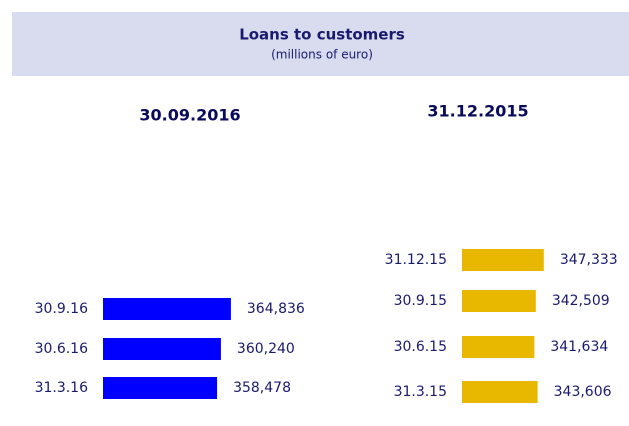 Image resolution: width=629 pixels, height=426 pixels. I want to click on panel-title: 31.12.2015, so click(477, 111).